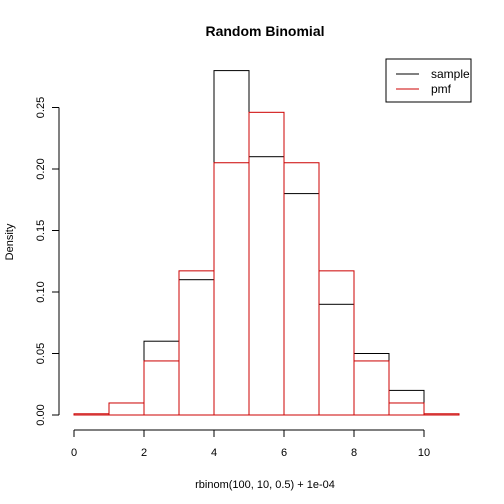 The image size is (504, 504). What do you see at coordinates (424, 453) in the screenshot?
I see `x-tick-label-5: 10` at bounding box center [424, 453].